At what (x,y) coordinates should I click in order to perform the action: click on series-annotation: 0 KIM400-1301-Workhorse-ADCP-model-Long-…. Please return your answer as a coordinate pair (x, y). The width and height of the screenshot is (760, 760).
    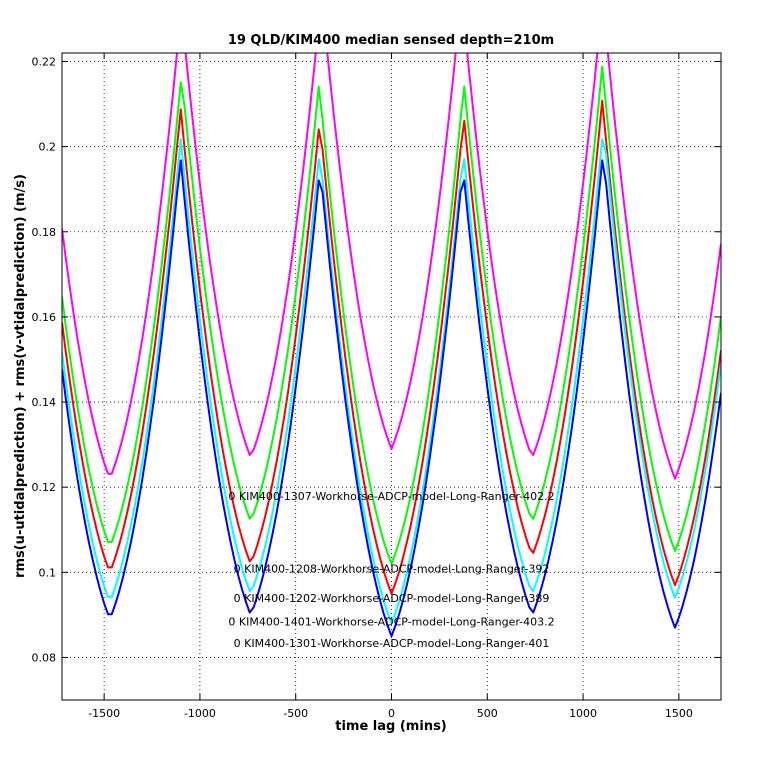
    Looking at the image, I should click on (392, 643).